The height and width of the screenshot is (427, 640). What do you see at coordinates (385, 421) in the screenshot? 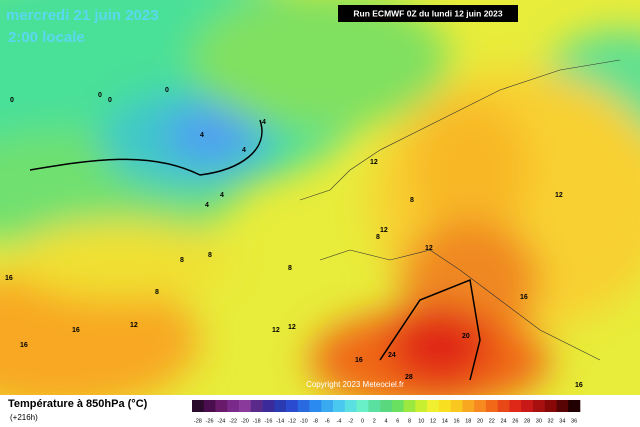
I see `scale-label: 4` at bounding box center [385, 421].